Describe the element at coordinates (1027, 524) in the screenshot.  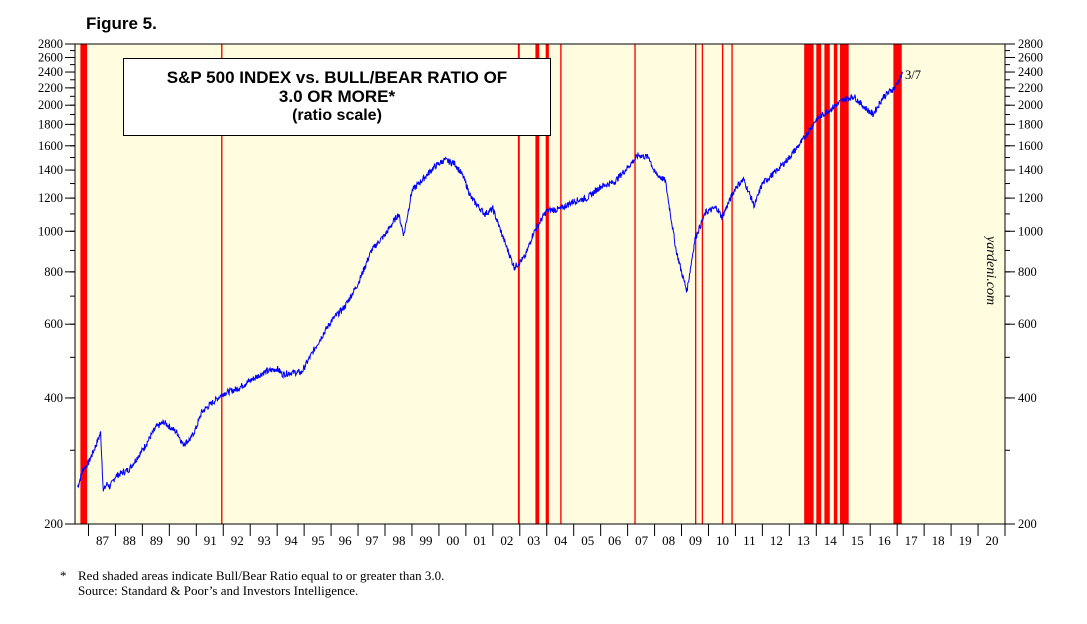
I see `y-tick-label-right: 200` at that location.